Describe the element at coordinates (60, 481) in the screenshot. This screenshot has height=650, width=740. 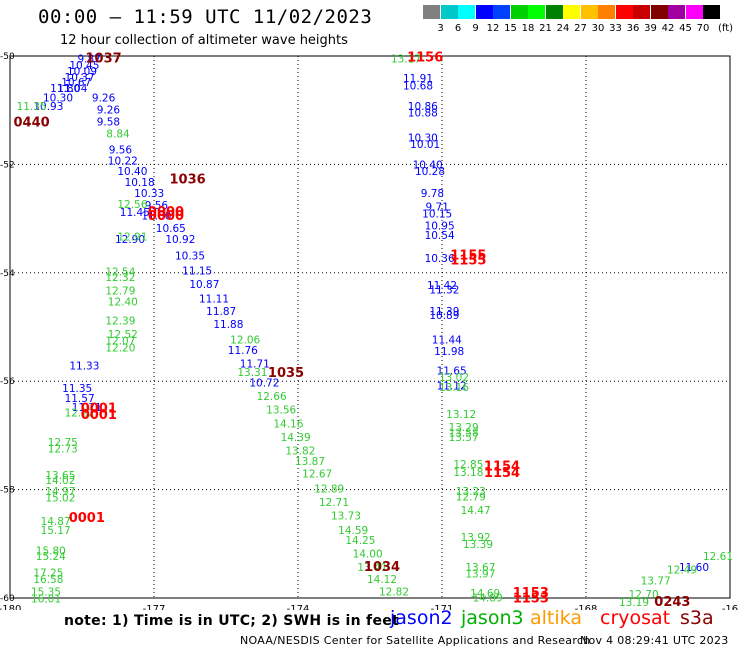
I see `jason3-data-label: 14.02` at that location.